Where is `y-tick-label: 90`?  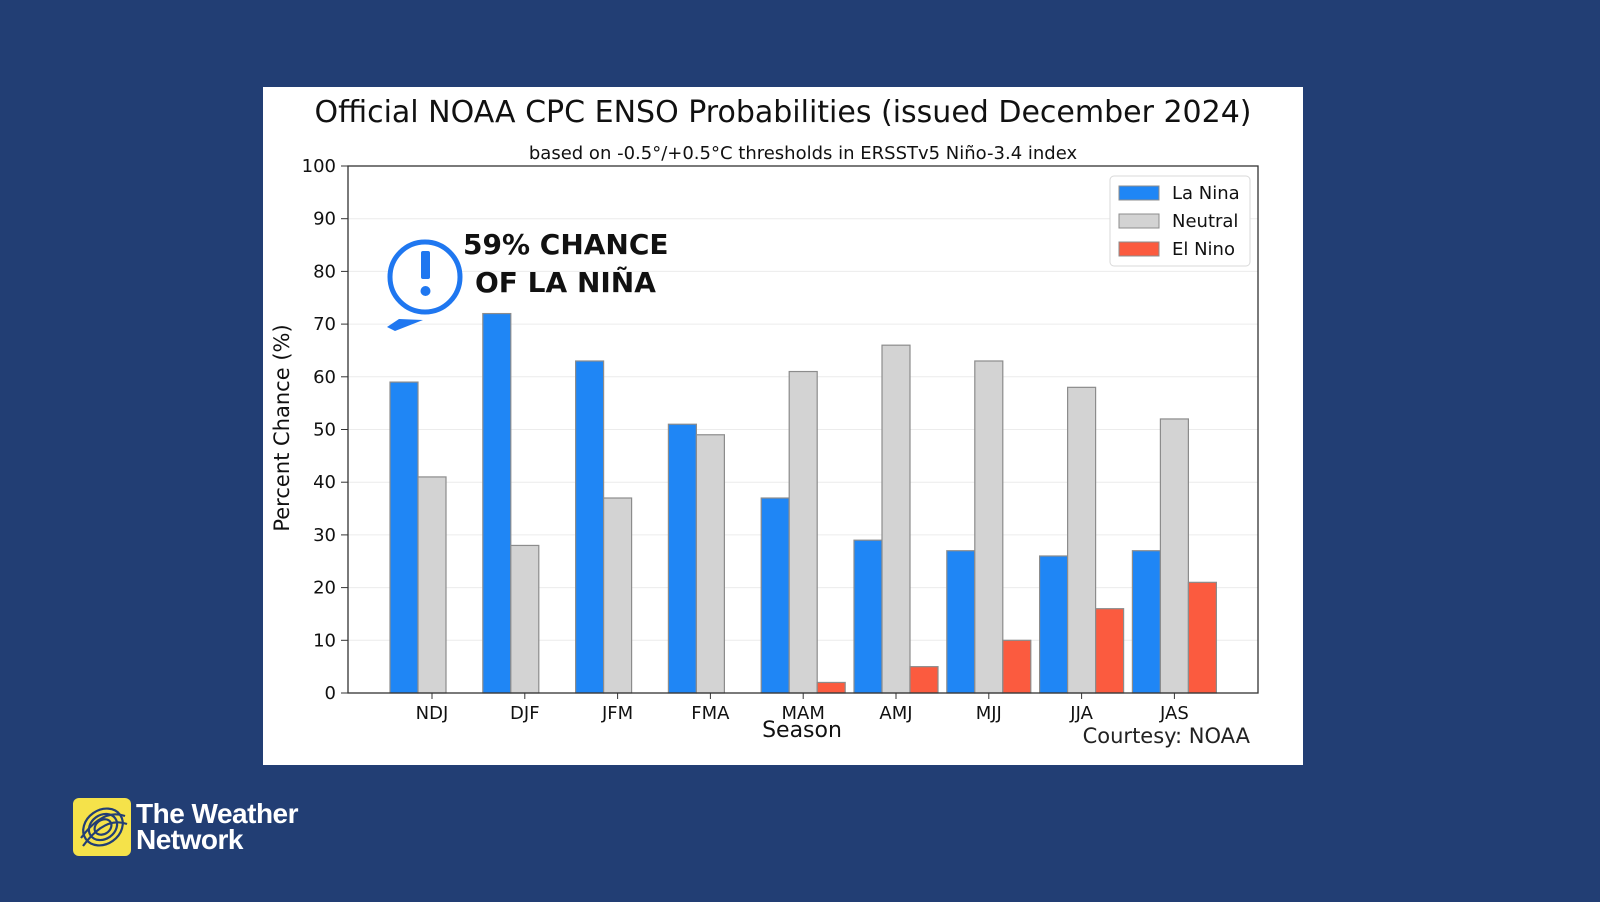
y-tick-label: 90 is located at coordinates (324, 219).